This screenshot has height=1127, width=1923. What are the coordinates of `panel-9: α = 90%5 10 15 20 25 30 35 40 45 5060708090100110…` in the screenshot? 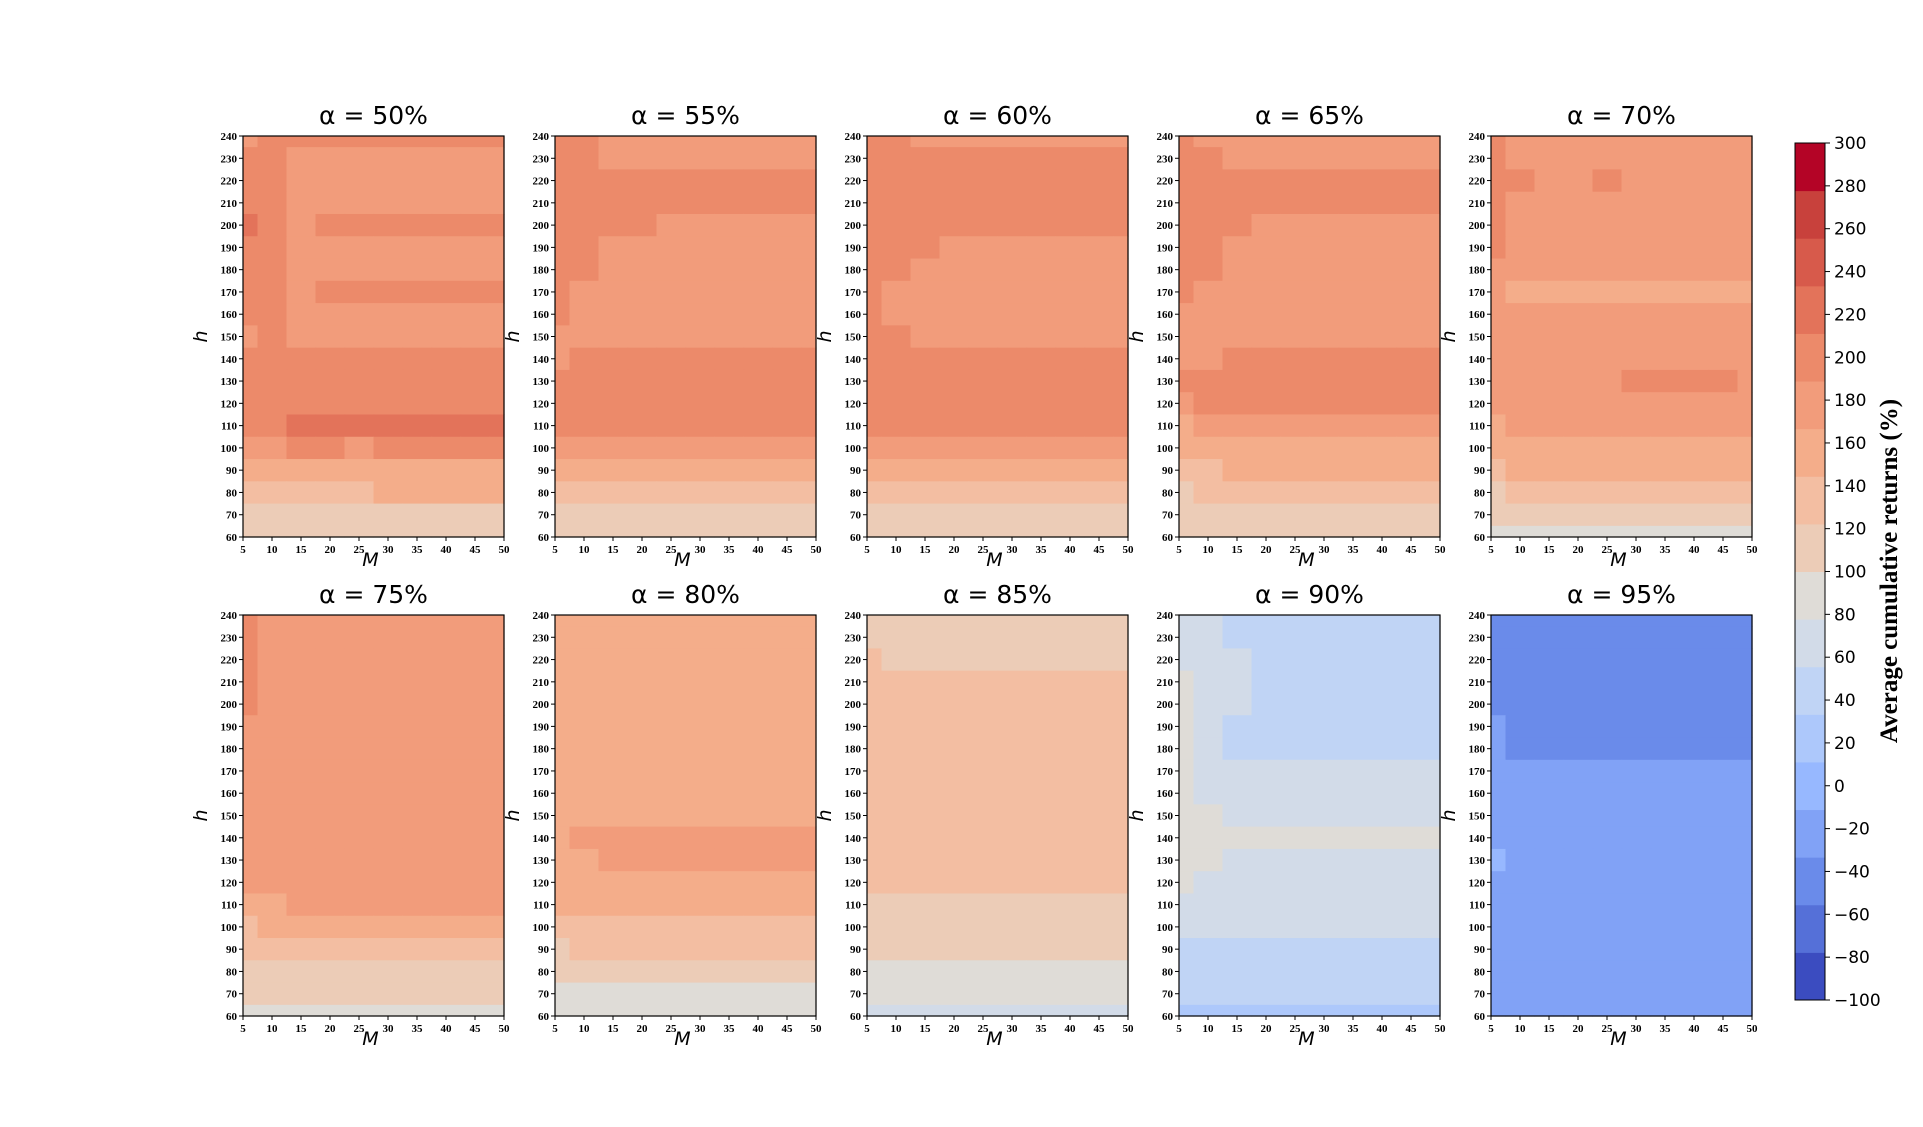 It's located at (1286, 815).